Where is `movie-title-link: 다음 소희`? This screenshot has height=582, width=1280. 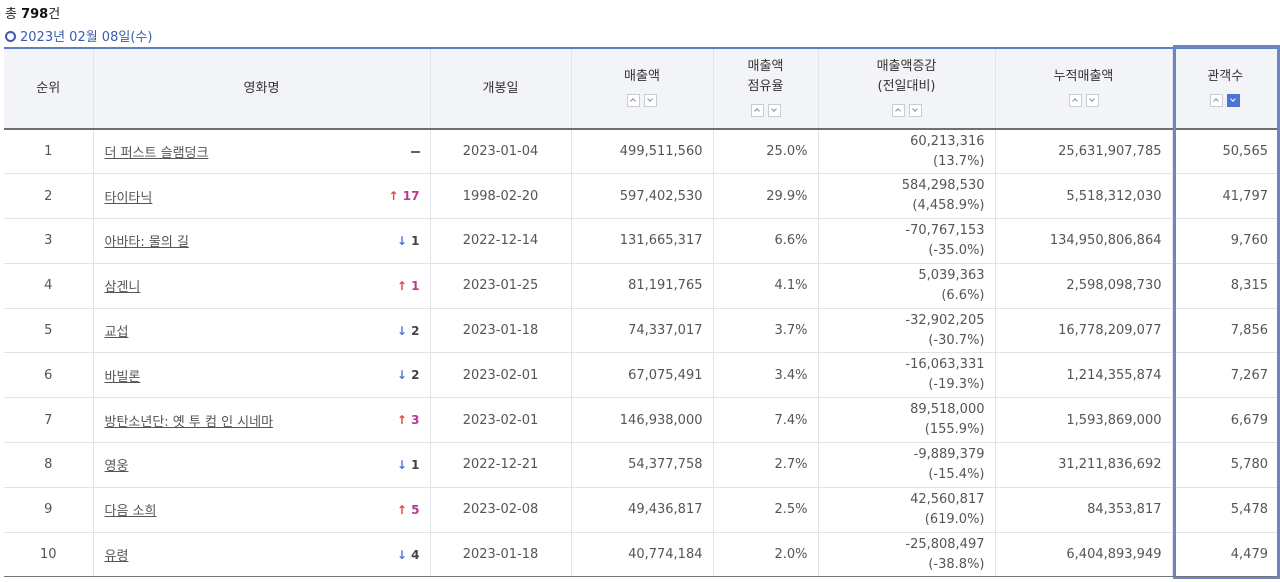
movie-title-link: 다음 소희 is located at coordinates (130, 512).